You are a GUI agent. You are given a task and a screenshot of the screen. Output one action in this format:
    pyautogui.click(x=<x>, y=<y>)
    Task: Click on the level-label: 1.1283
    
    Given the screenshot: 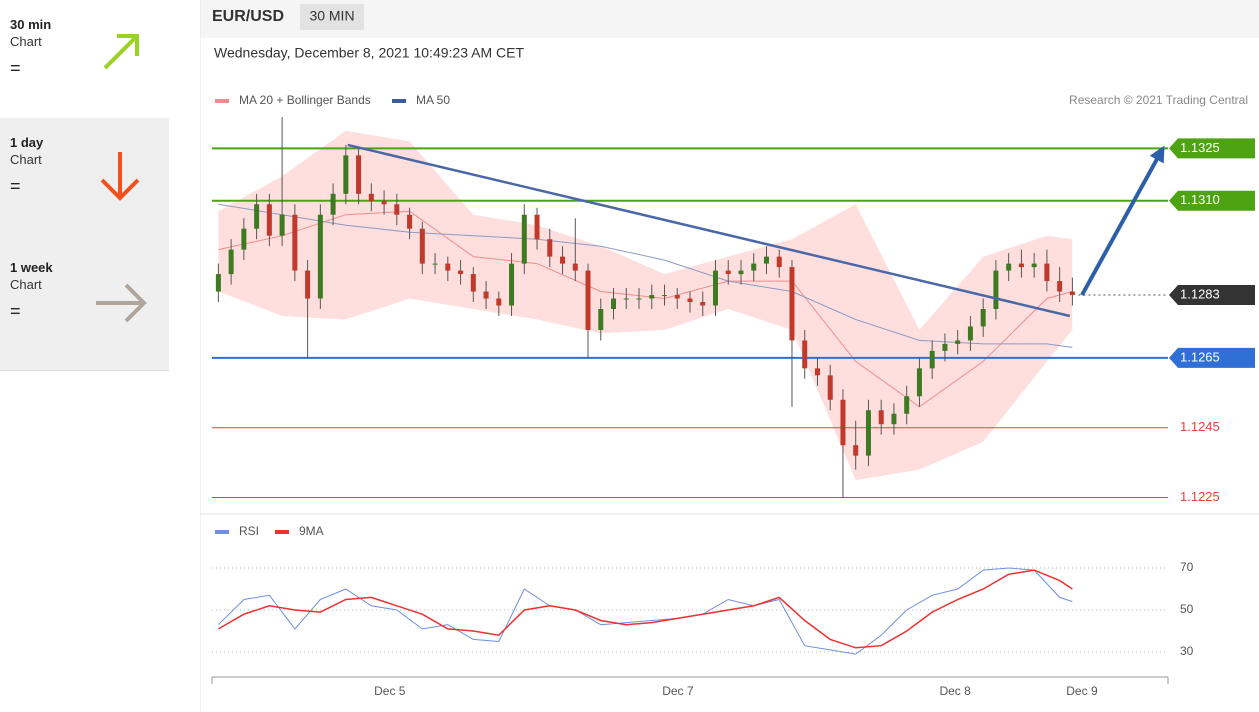 What is the action you would take?
    pyautogui.click(x=1200, y=293)
    